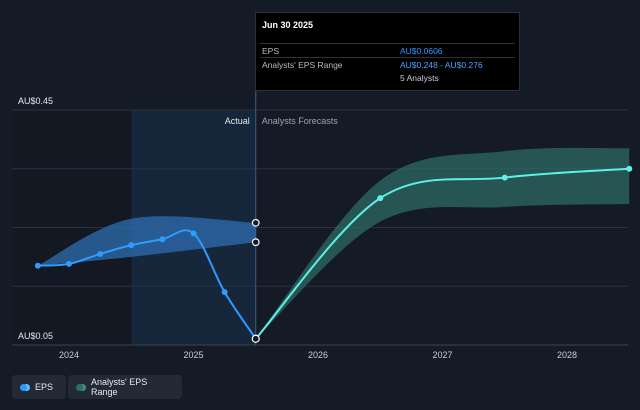  Describe the element at coordinates (442, 355) in the screenshot. I see `x-tick-label: 2027` at that location.